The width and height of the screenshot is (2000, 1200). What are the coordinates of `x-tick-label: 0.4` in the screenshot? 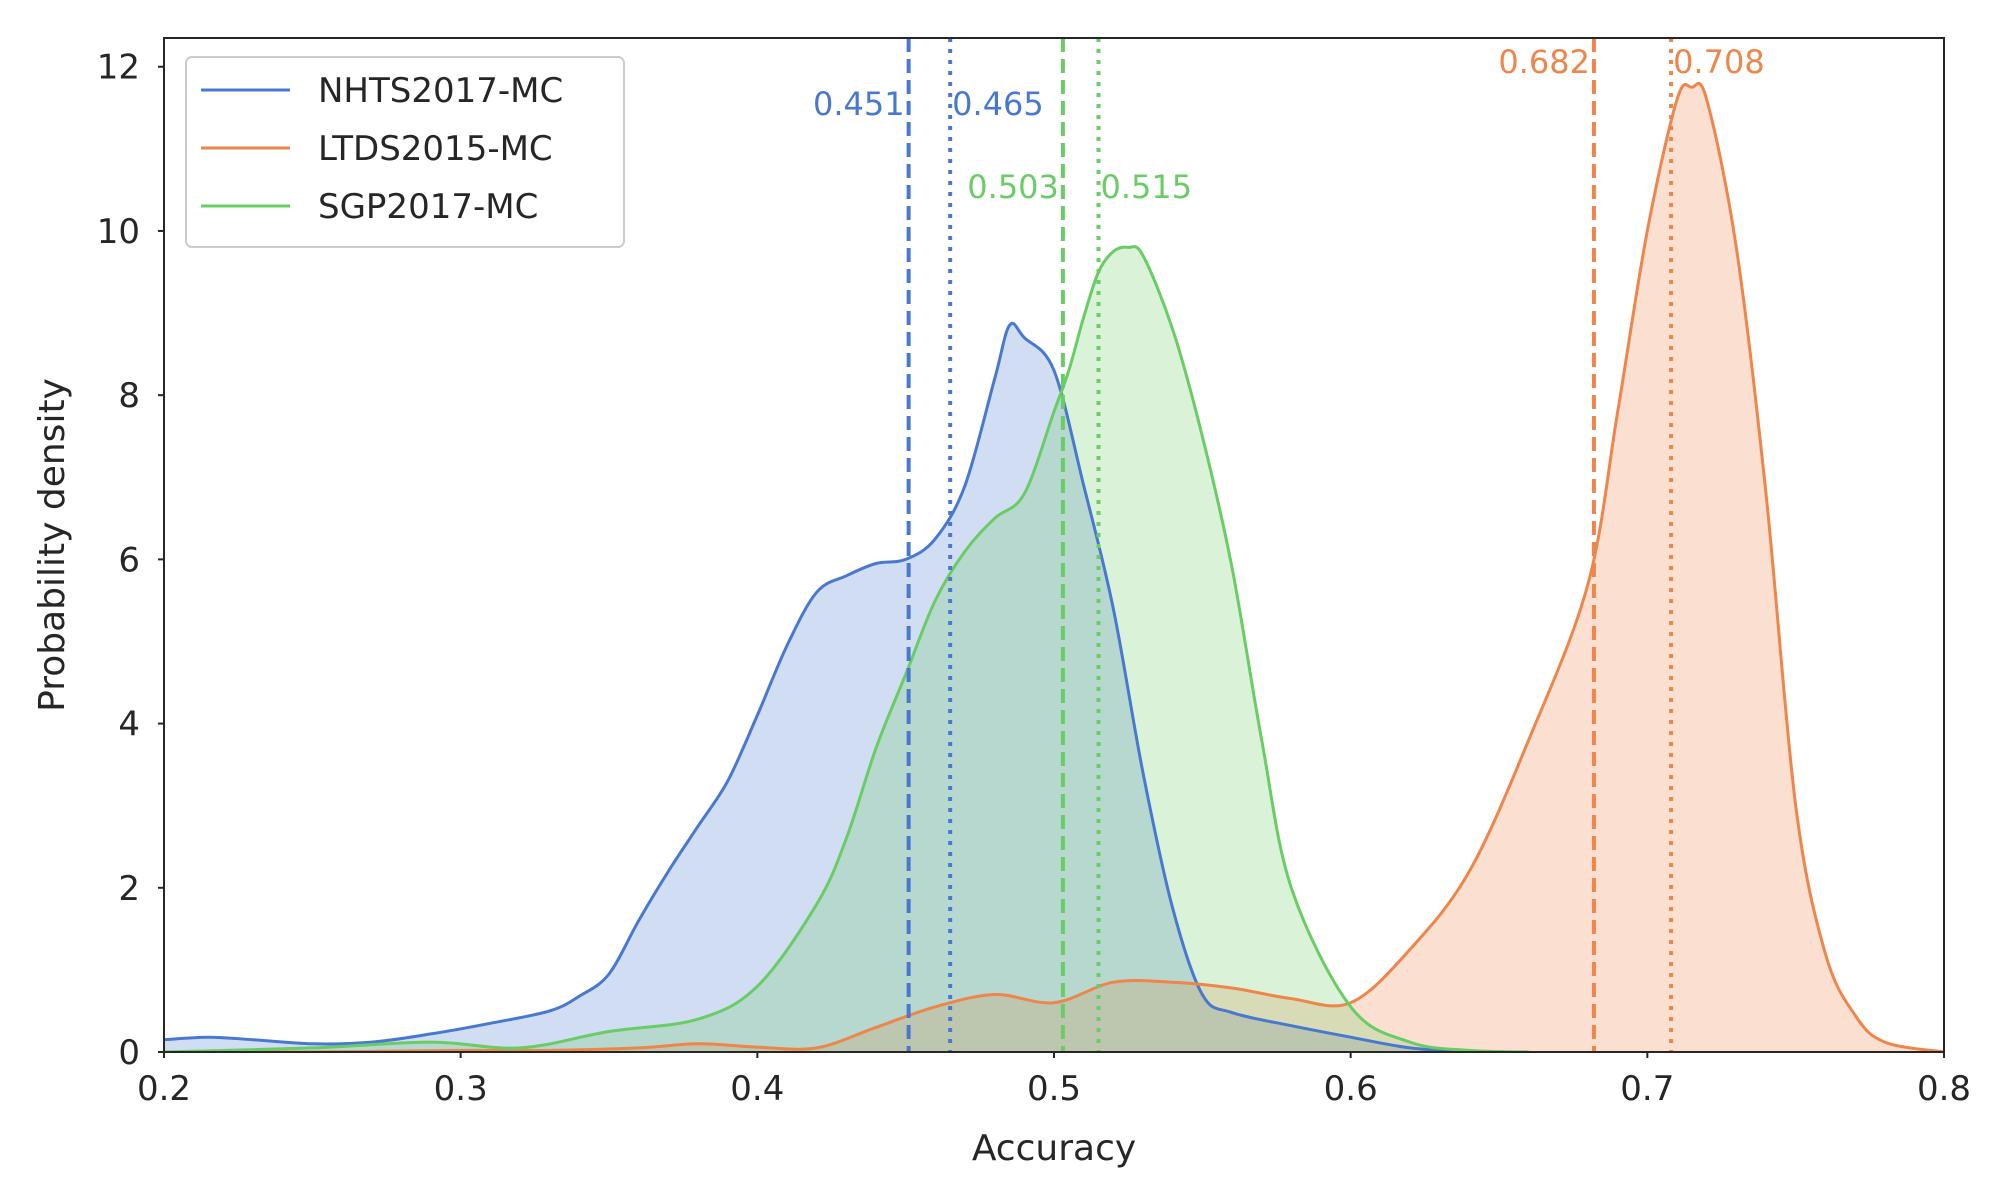 It's located at (757, 1089).